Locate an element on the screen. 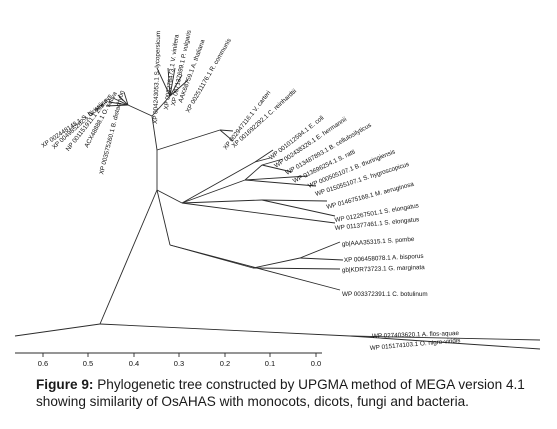  branch-cyano is located at coordinates (222, 201).